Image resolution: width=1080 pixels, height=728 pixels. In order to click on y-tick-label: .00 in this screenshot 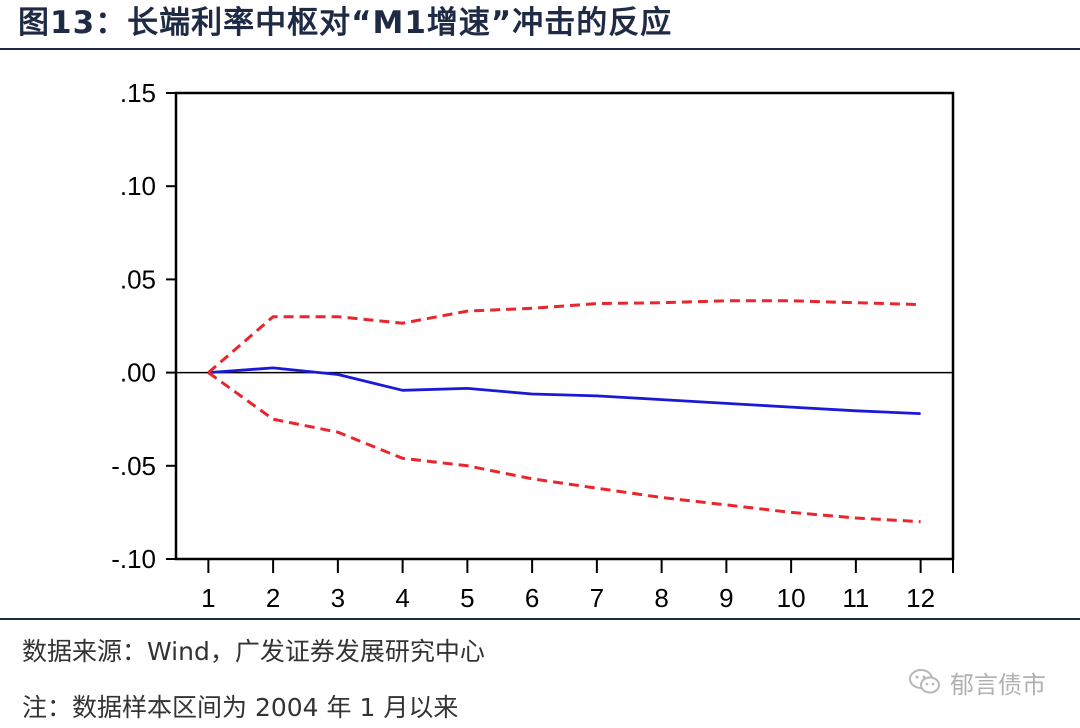, I will do `click(138, 373)`.